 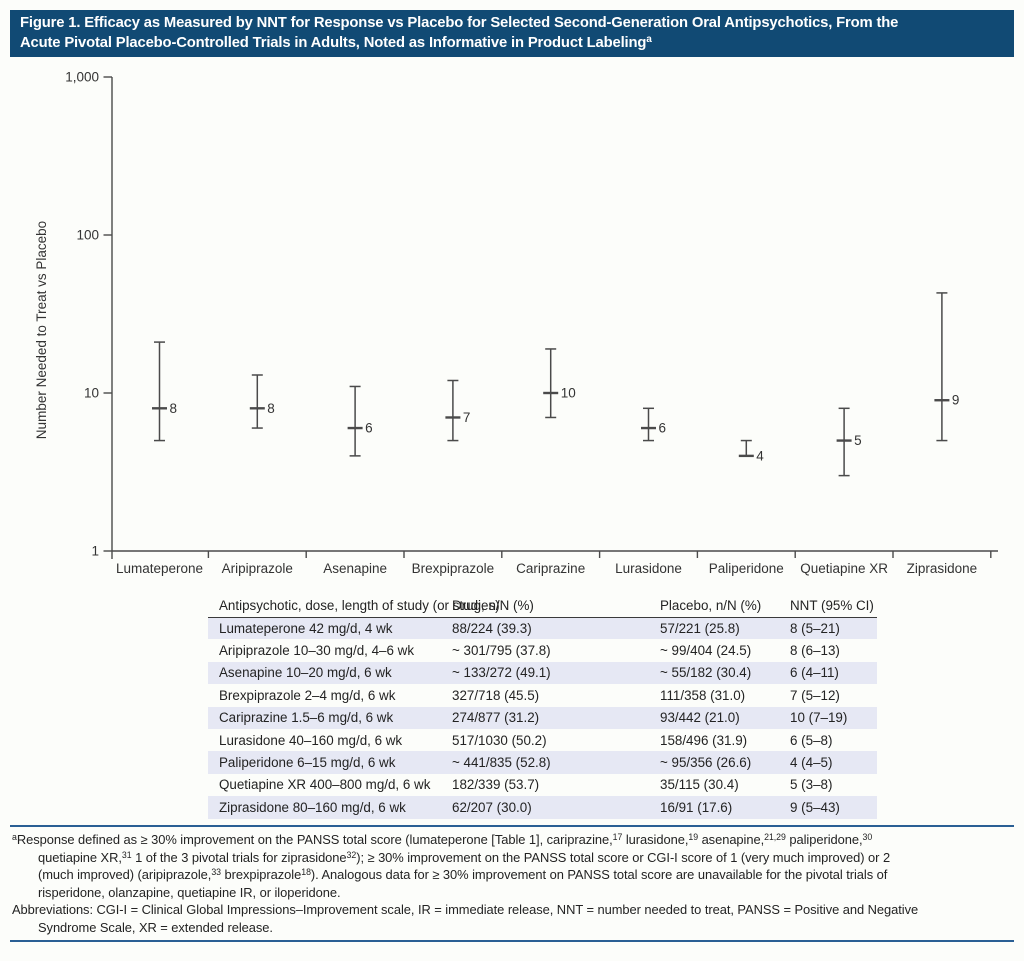 What do you see at coordinates (829, 628) in the screenshot?
I see `cell-nnt: 8 (5–21)` at bounding box center [829, 628].